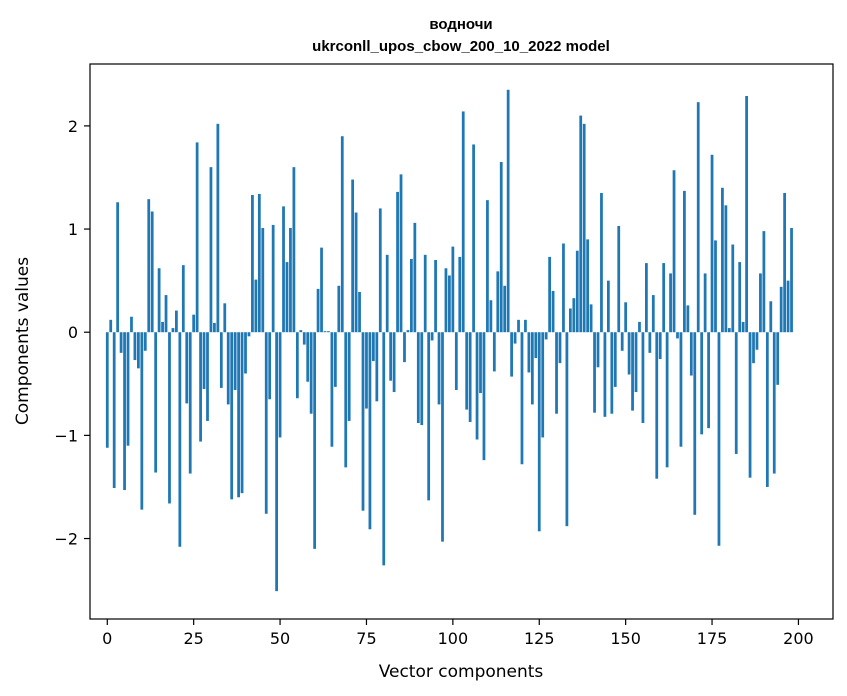 This screenshot has width=847, height=696. Describe the element at coordinates (366, 638) in the screenshot. I see `x-tick-label: 75` at that location.